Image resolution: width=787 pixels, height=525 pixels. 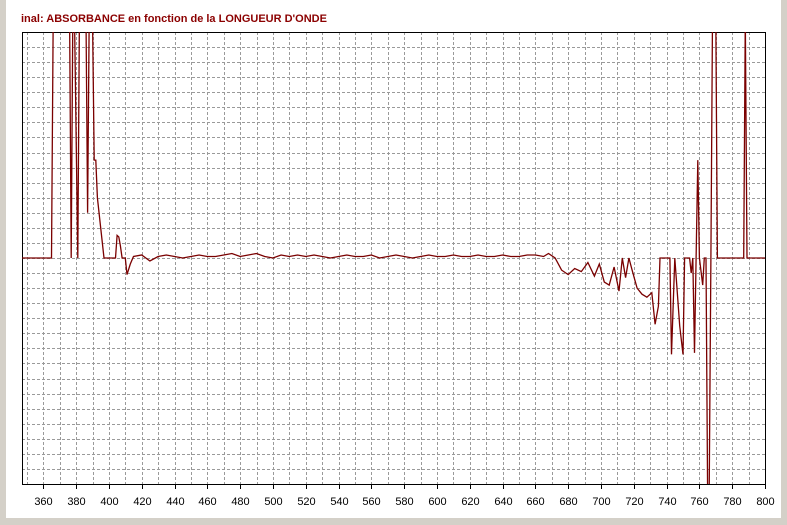 I want to click on x-tick-label: 520, so click(x=306, y=502).